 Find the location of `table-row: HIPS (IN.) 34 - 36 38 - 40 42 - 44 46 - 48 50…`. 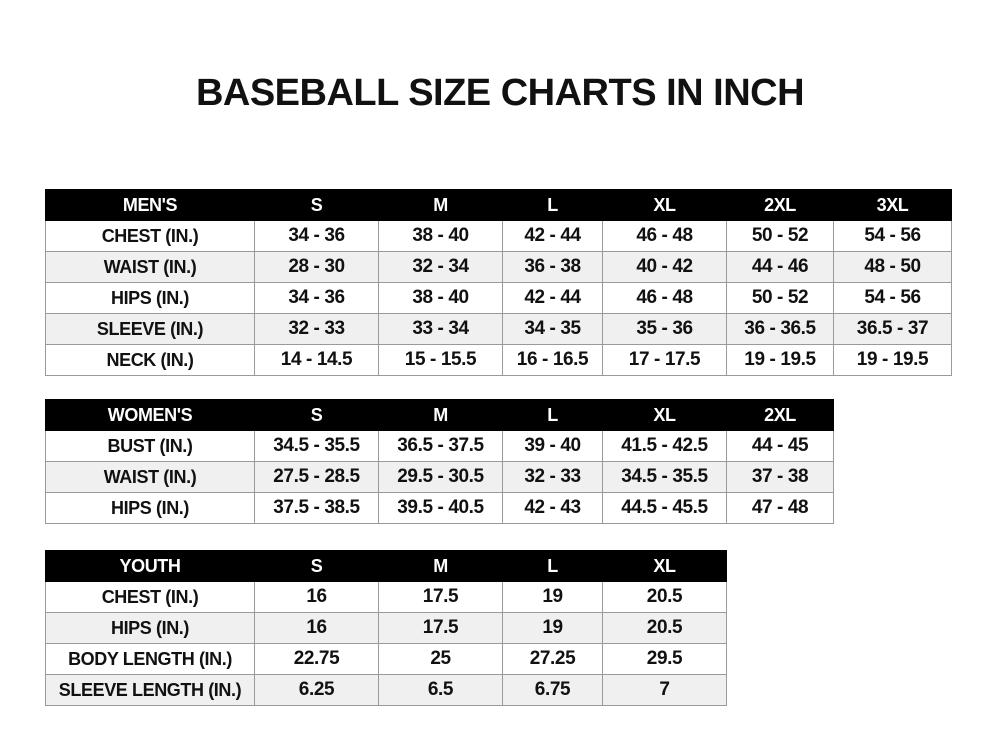

table-row: HIPS (IN.) 34 - 36 38 - 40 42 - 44 46 - 48 50… is located at coordinates (498, 298).